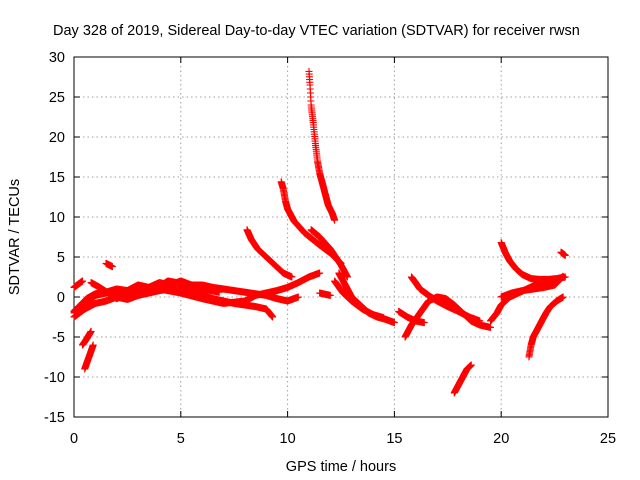  I want to click on y-tick-label: -15, so click(54, 418).